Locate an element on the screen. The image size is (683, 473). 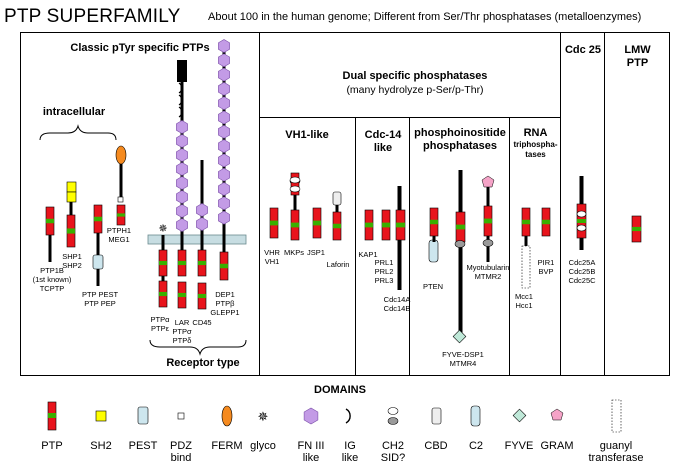
label-cdc25-3: Cdc25C is located at coordinates (582, 280).